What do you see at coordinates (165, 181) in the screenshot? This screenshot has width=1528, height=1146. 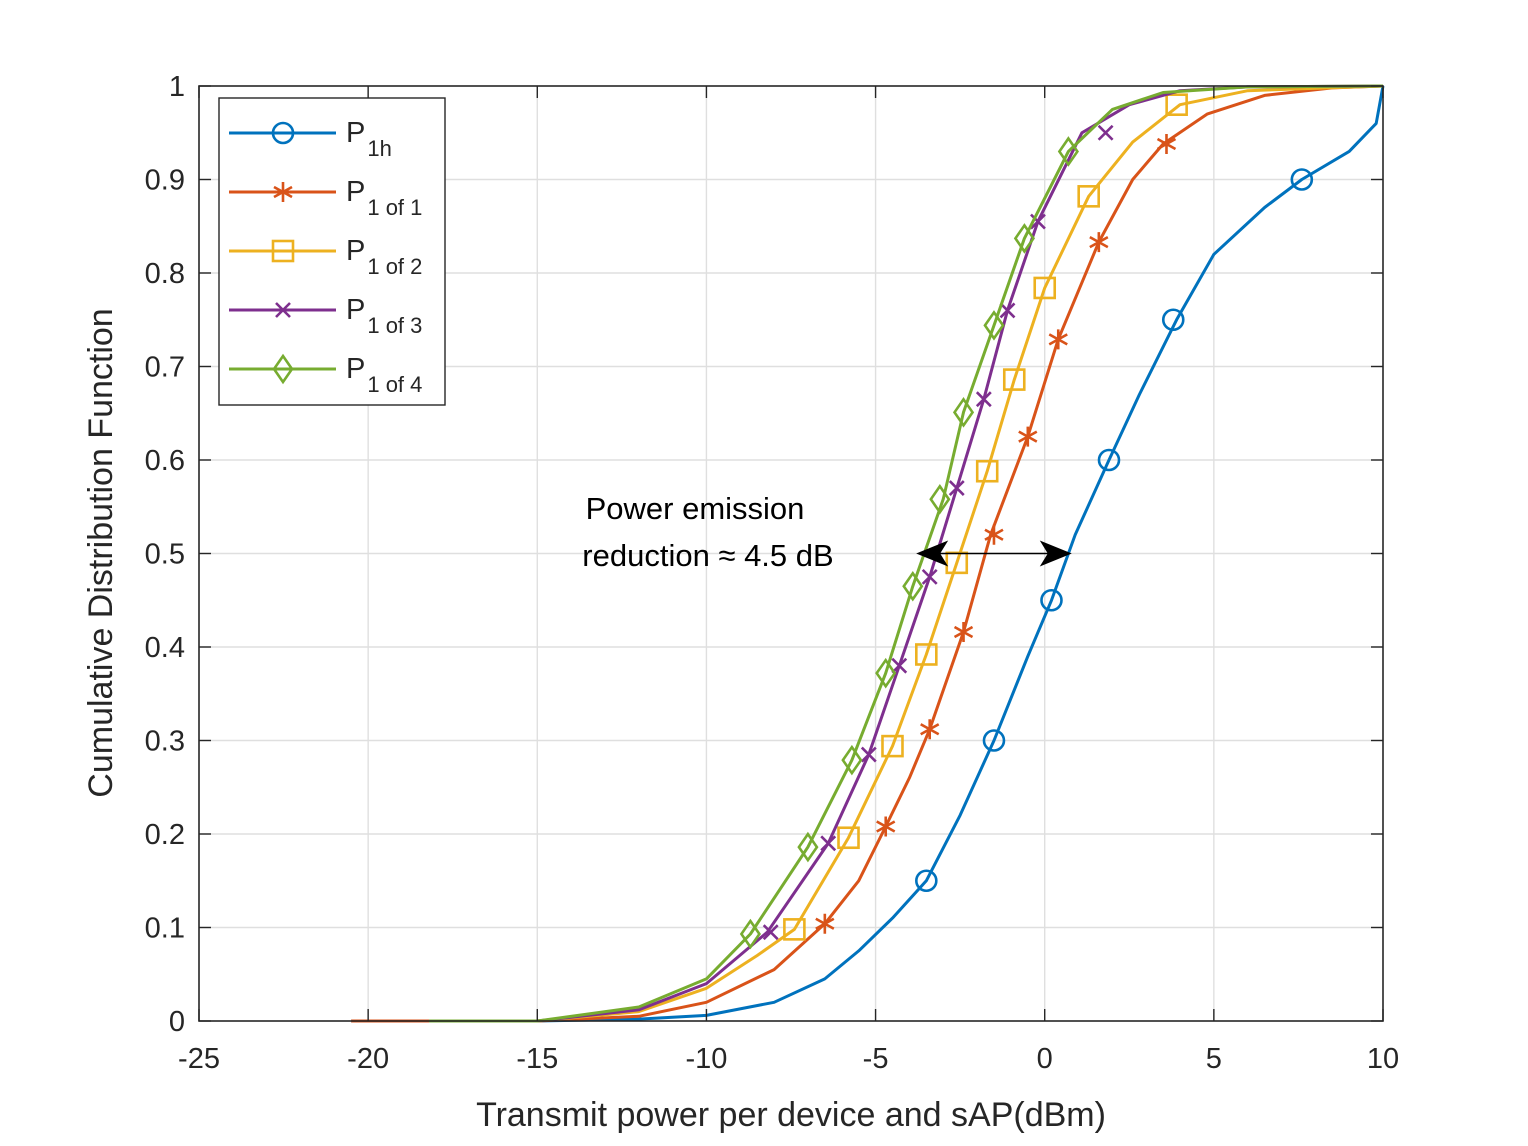 I see `y-tick-label: 0.9` at bounding box center [165, 181].